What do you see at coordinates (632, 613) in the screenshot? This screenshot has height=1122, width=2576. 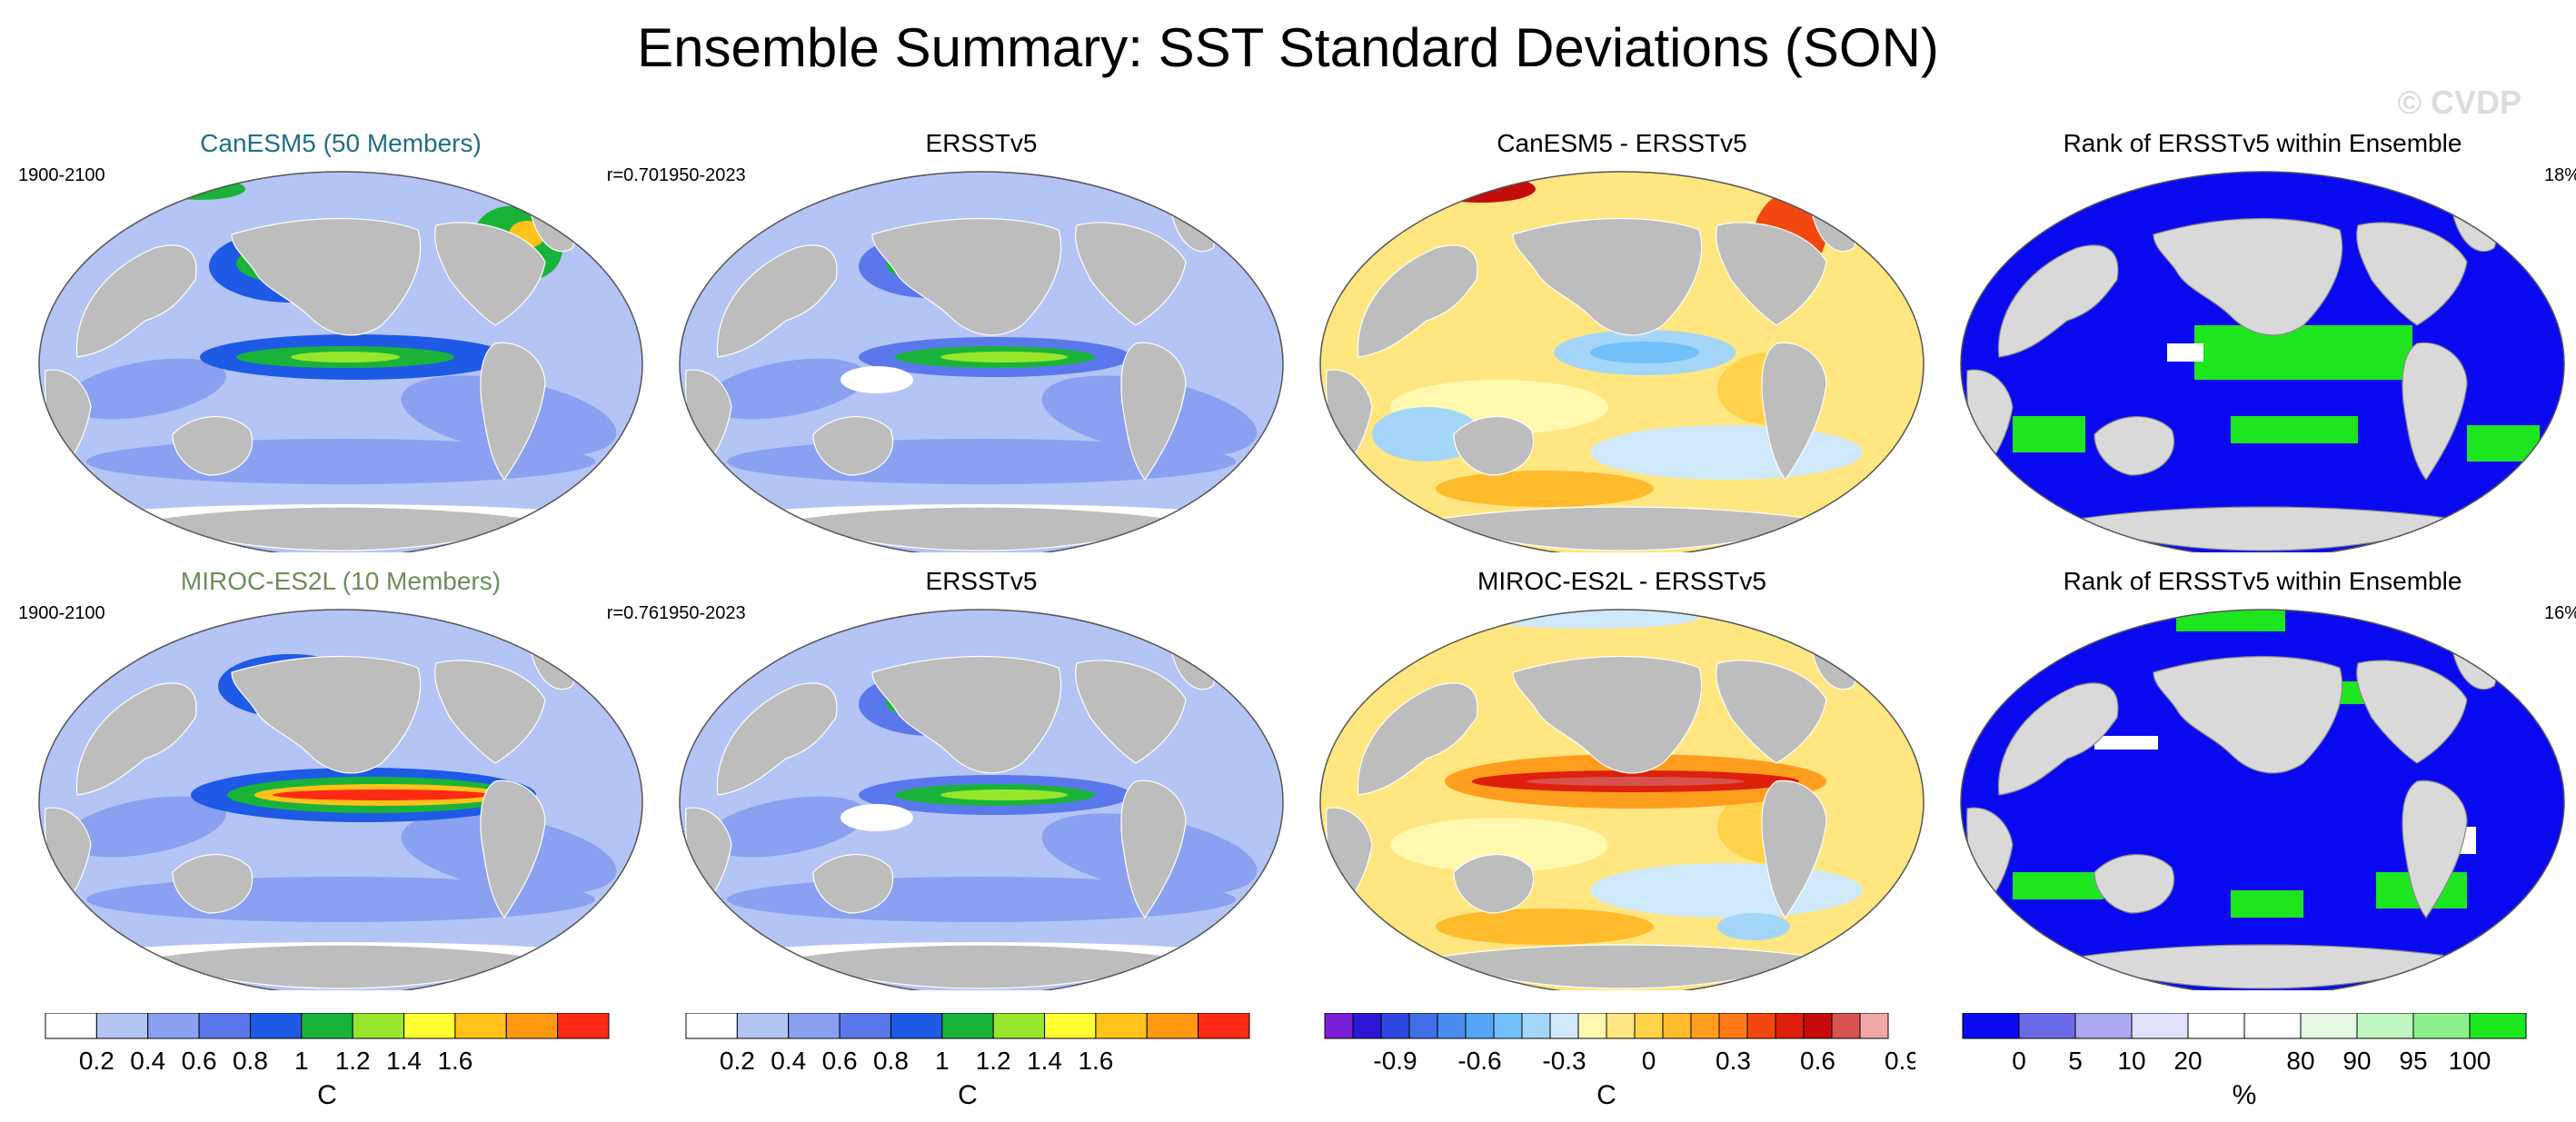 I see `correlation-label: r=0.76` at bounding box center [632, 613].